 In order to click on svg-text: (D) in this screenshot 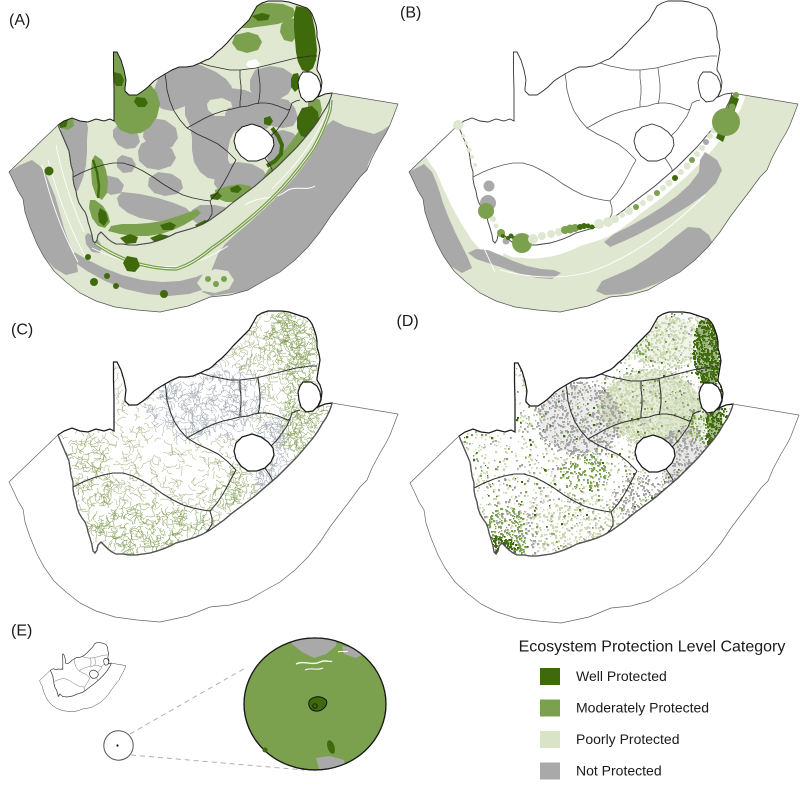, I will do `click(408, 321)`.